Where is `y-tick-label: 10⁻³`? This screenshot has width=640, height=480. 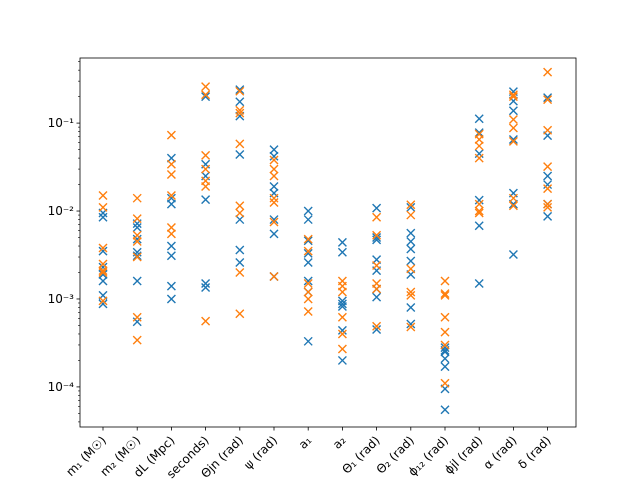
y-tick-label: 10⁻³ is located at coordinates (61, 299).